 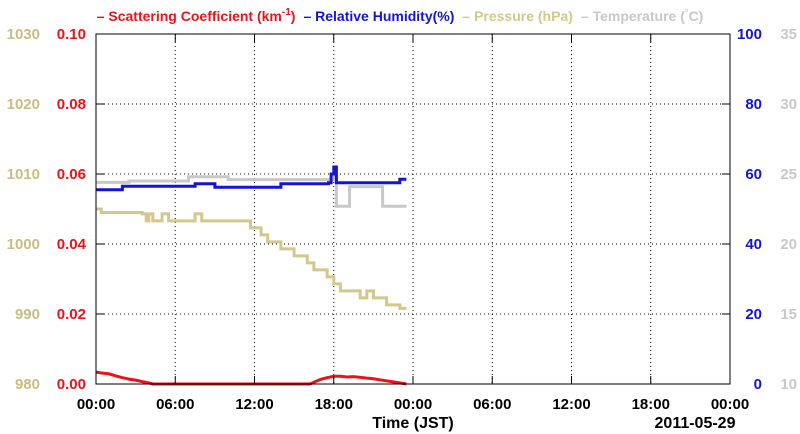 I want to click on pressure-tick-label: 980, so click(x=27, y=384).